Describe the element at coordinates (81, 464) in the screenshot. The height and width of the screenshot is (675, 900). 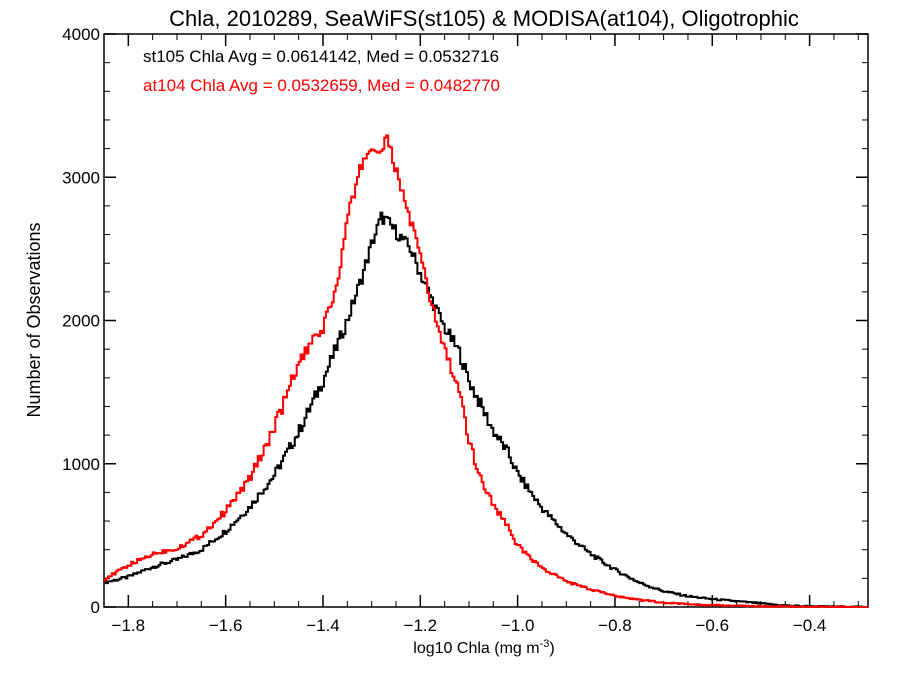
I see `y-tick-label: 1000` at that location.